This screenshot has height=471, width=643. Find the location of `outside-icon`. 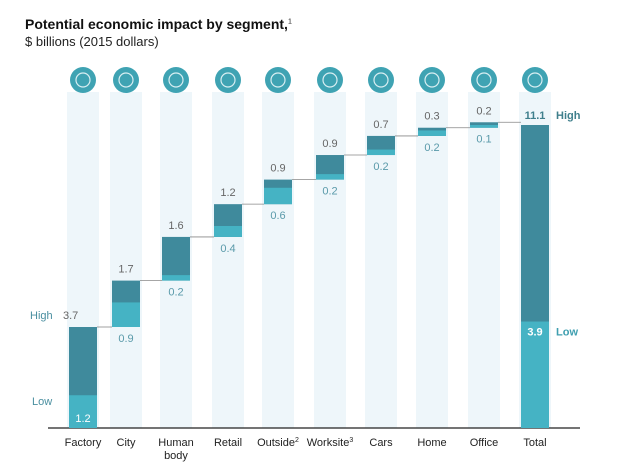

outside-icon is located at coordinates (278, 80).